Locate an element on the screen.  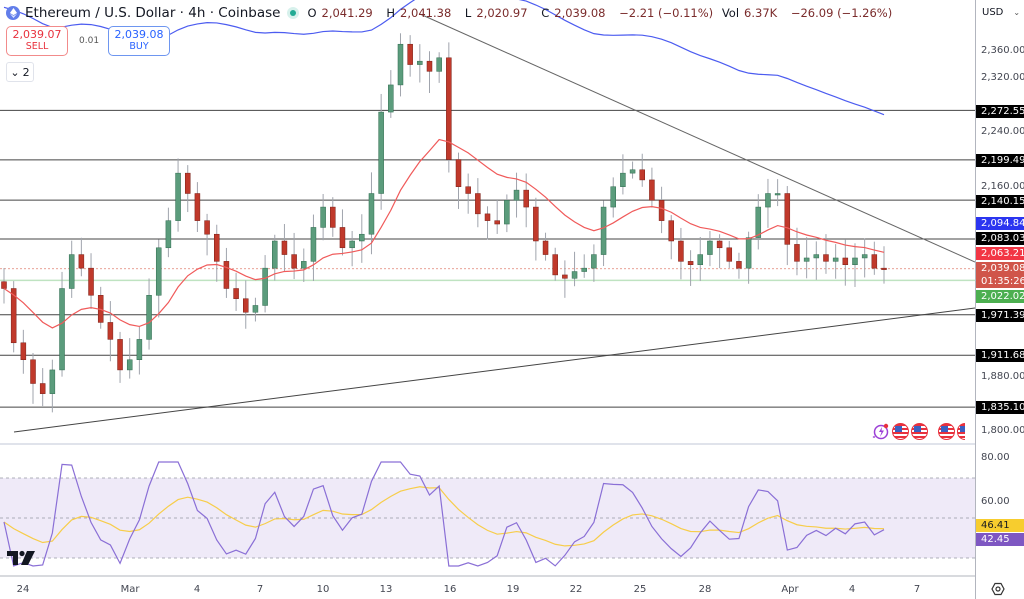
symbol-title: Ethereum / U.S. Dollar · 4h · Coinbase is located at coordinates (153, 13).